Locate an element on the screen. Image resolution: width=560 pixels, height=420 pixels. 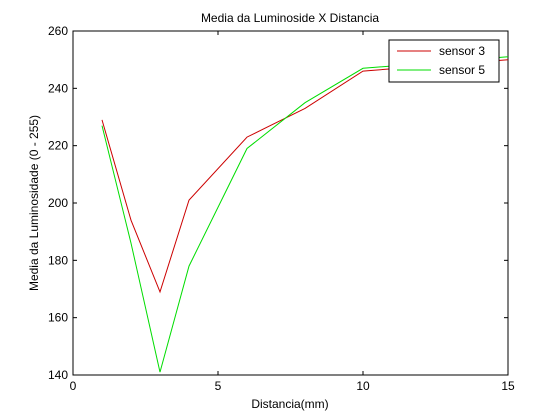
legend-box is located at coordinates (444, 61).